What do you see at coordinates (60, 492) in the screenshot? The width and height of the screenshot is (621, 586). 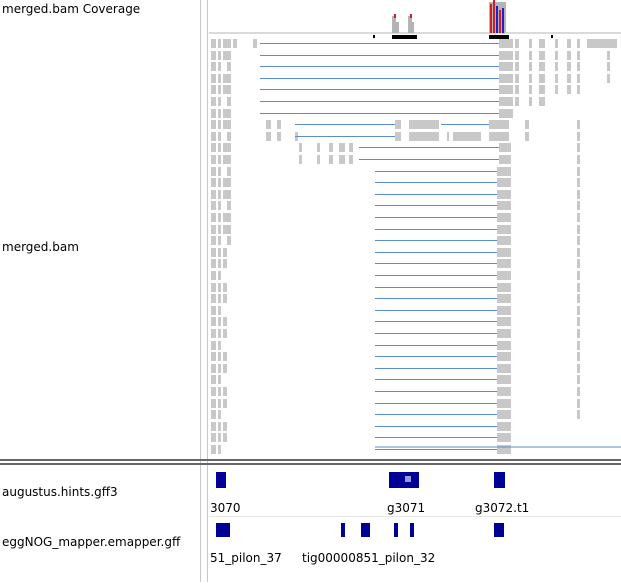 I see `augustus-track-label: augustus.hints.gff3` at bounding box center [60, 492].